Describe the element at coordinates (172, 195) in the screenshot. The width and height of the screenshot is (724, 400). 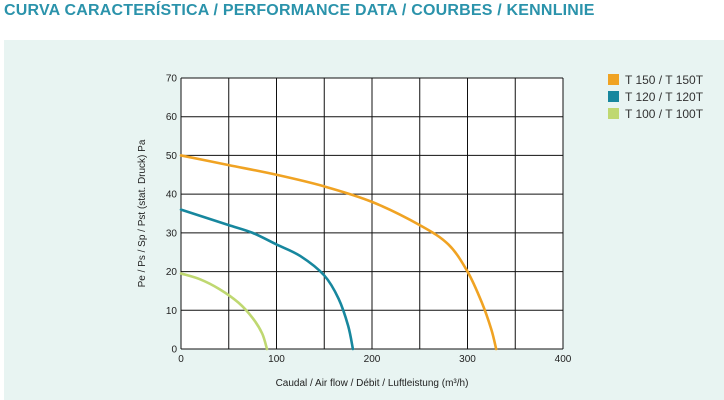
I see `y-tick-label: 40` at that location.